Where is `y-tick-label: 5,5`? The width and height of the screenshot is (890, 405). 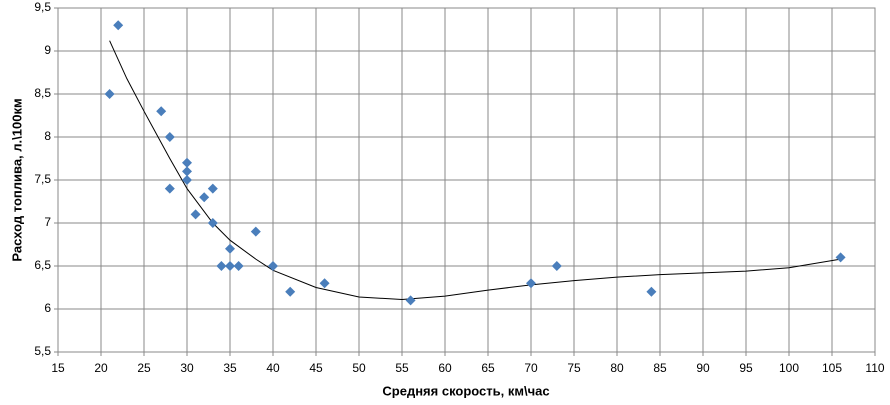
y-tick-label: 5,5 is located at coordinates (42, 351).